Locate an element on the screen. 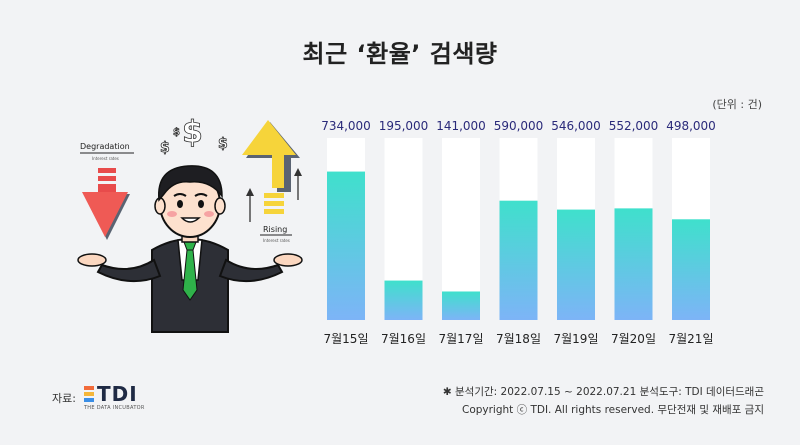 Image resolution: width=800 pixels, height=445 pixels. tdi-logo: TDI THE DATA INCUBATOR is located at coordinates (114, 396).